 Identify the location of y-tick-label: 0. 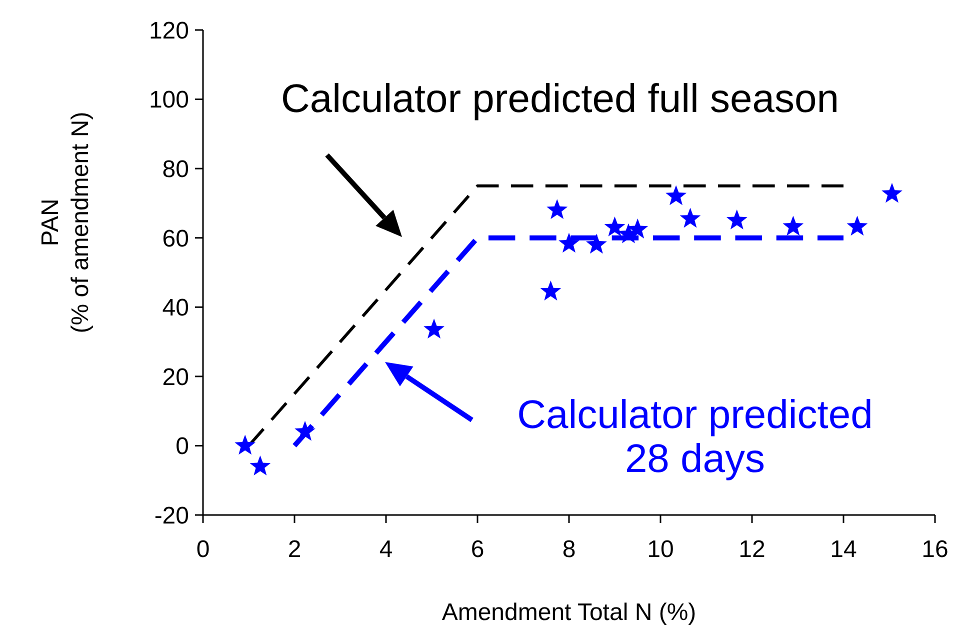
(182, 446).